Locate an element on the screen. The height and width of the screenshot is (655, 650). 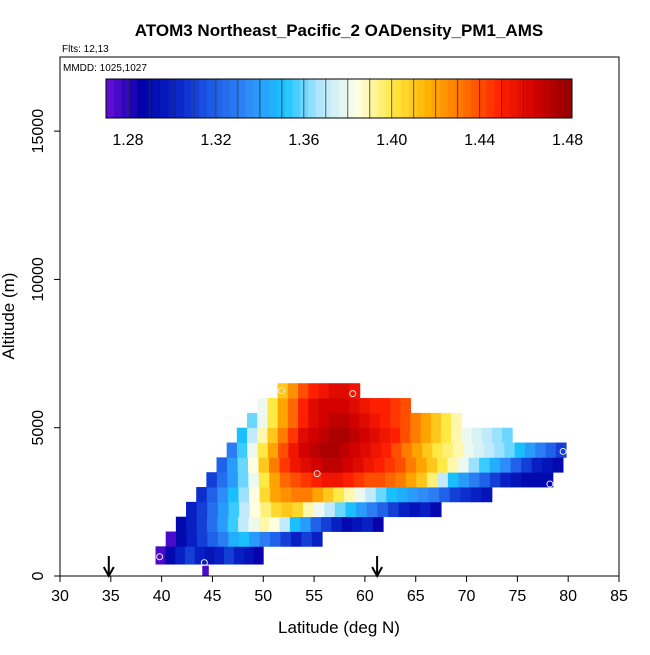
x-tick-label: 80 is located at coordinates (568, 596).